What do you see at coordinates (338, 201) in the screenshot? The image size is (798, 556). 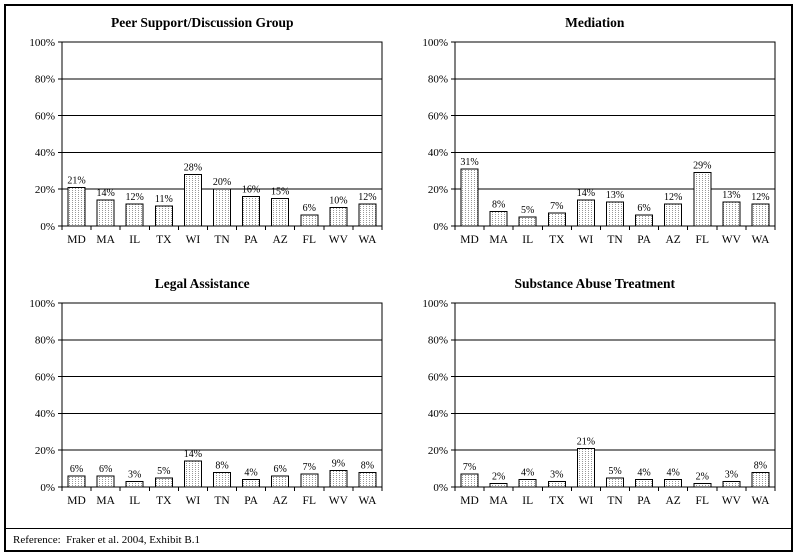 I see `bar-value-label: 10%` at bounding box center [338, 201].